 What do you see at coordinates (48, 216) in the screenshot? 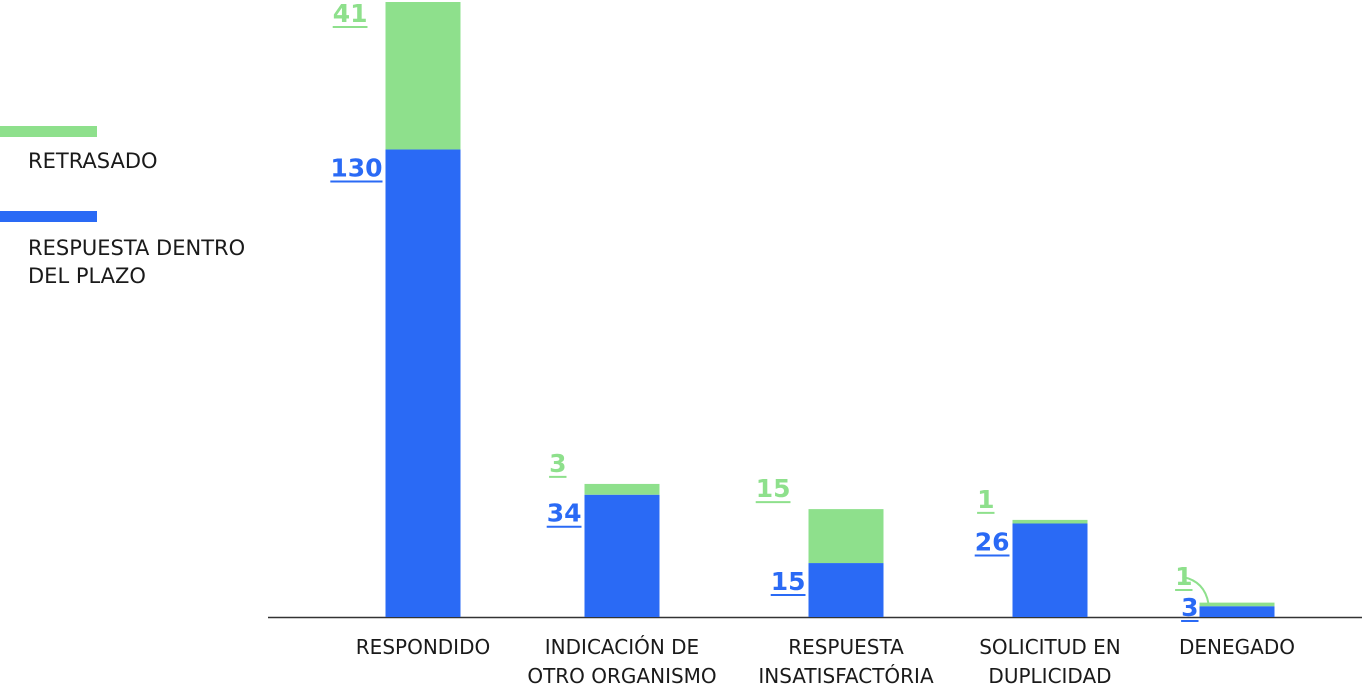
I see `legend-swatch-dentro-plazo` at bounding box center [48, 216].